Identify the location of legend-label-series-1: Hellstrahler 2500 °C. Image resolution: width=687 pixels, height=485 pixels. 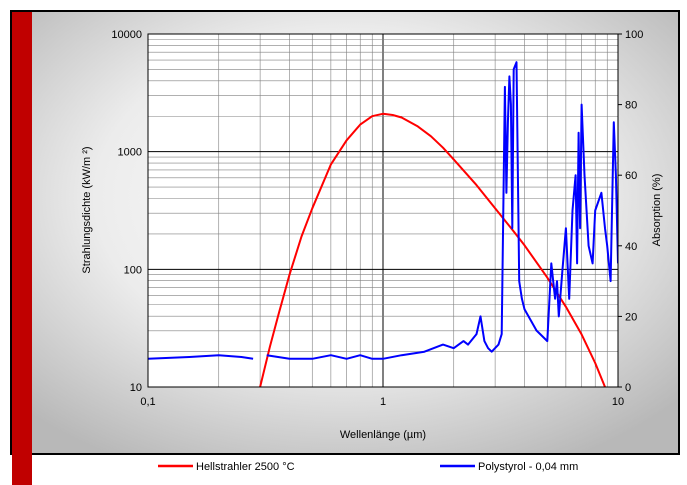
(245, 467).